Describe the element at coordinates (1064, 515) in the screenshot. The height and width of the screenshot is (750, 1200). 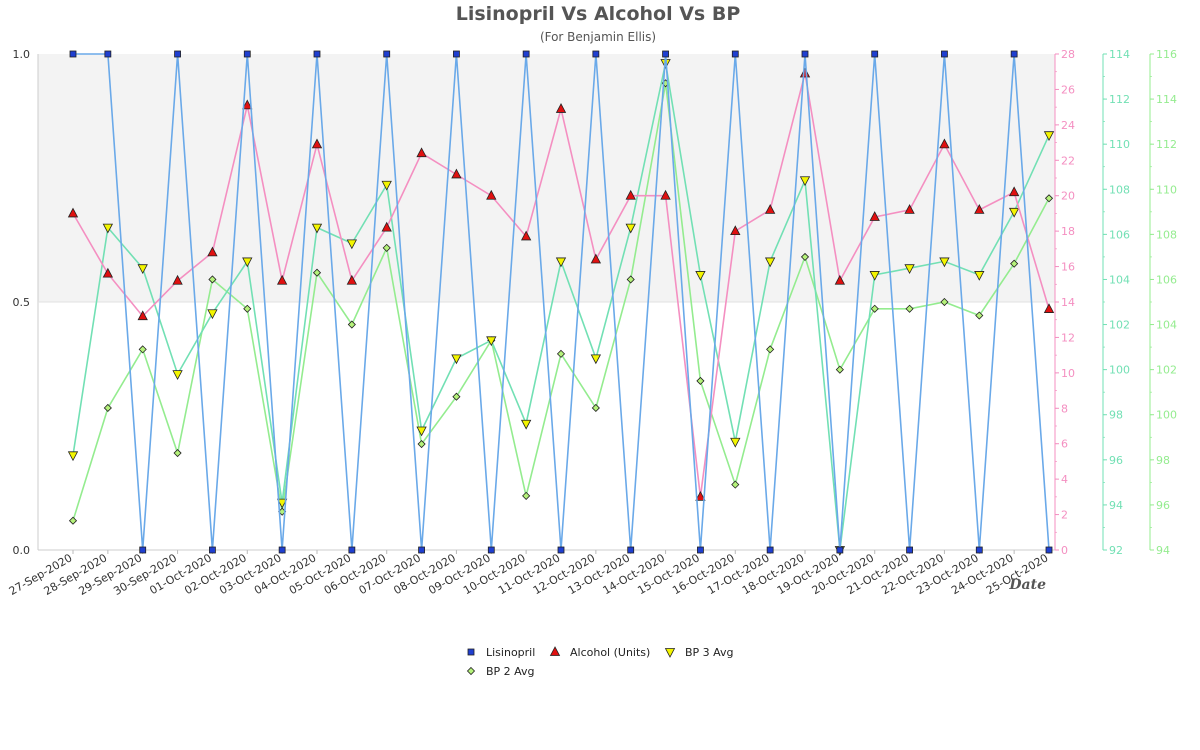
I see `alcohol-axis-tick-label: 2` at that location.